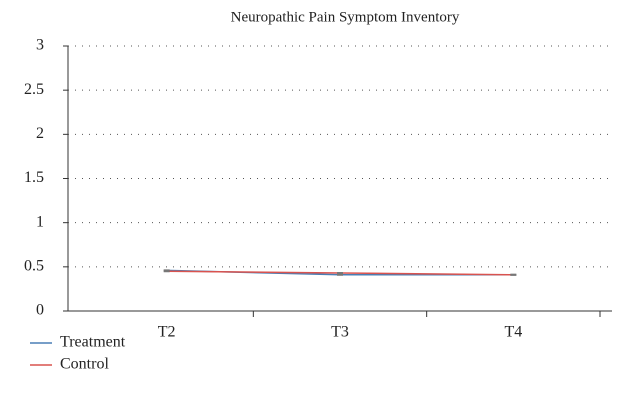 The image size is (629, 409). Describe the element at coordinates (345, 17) in the screenshot. I see `chart-title: Neuropathic Pain Symptom Inventory` at that location.